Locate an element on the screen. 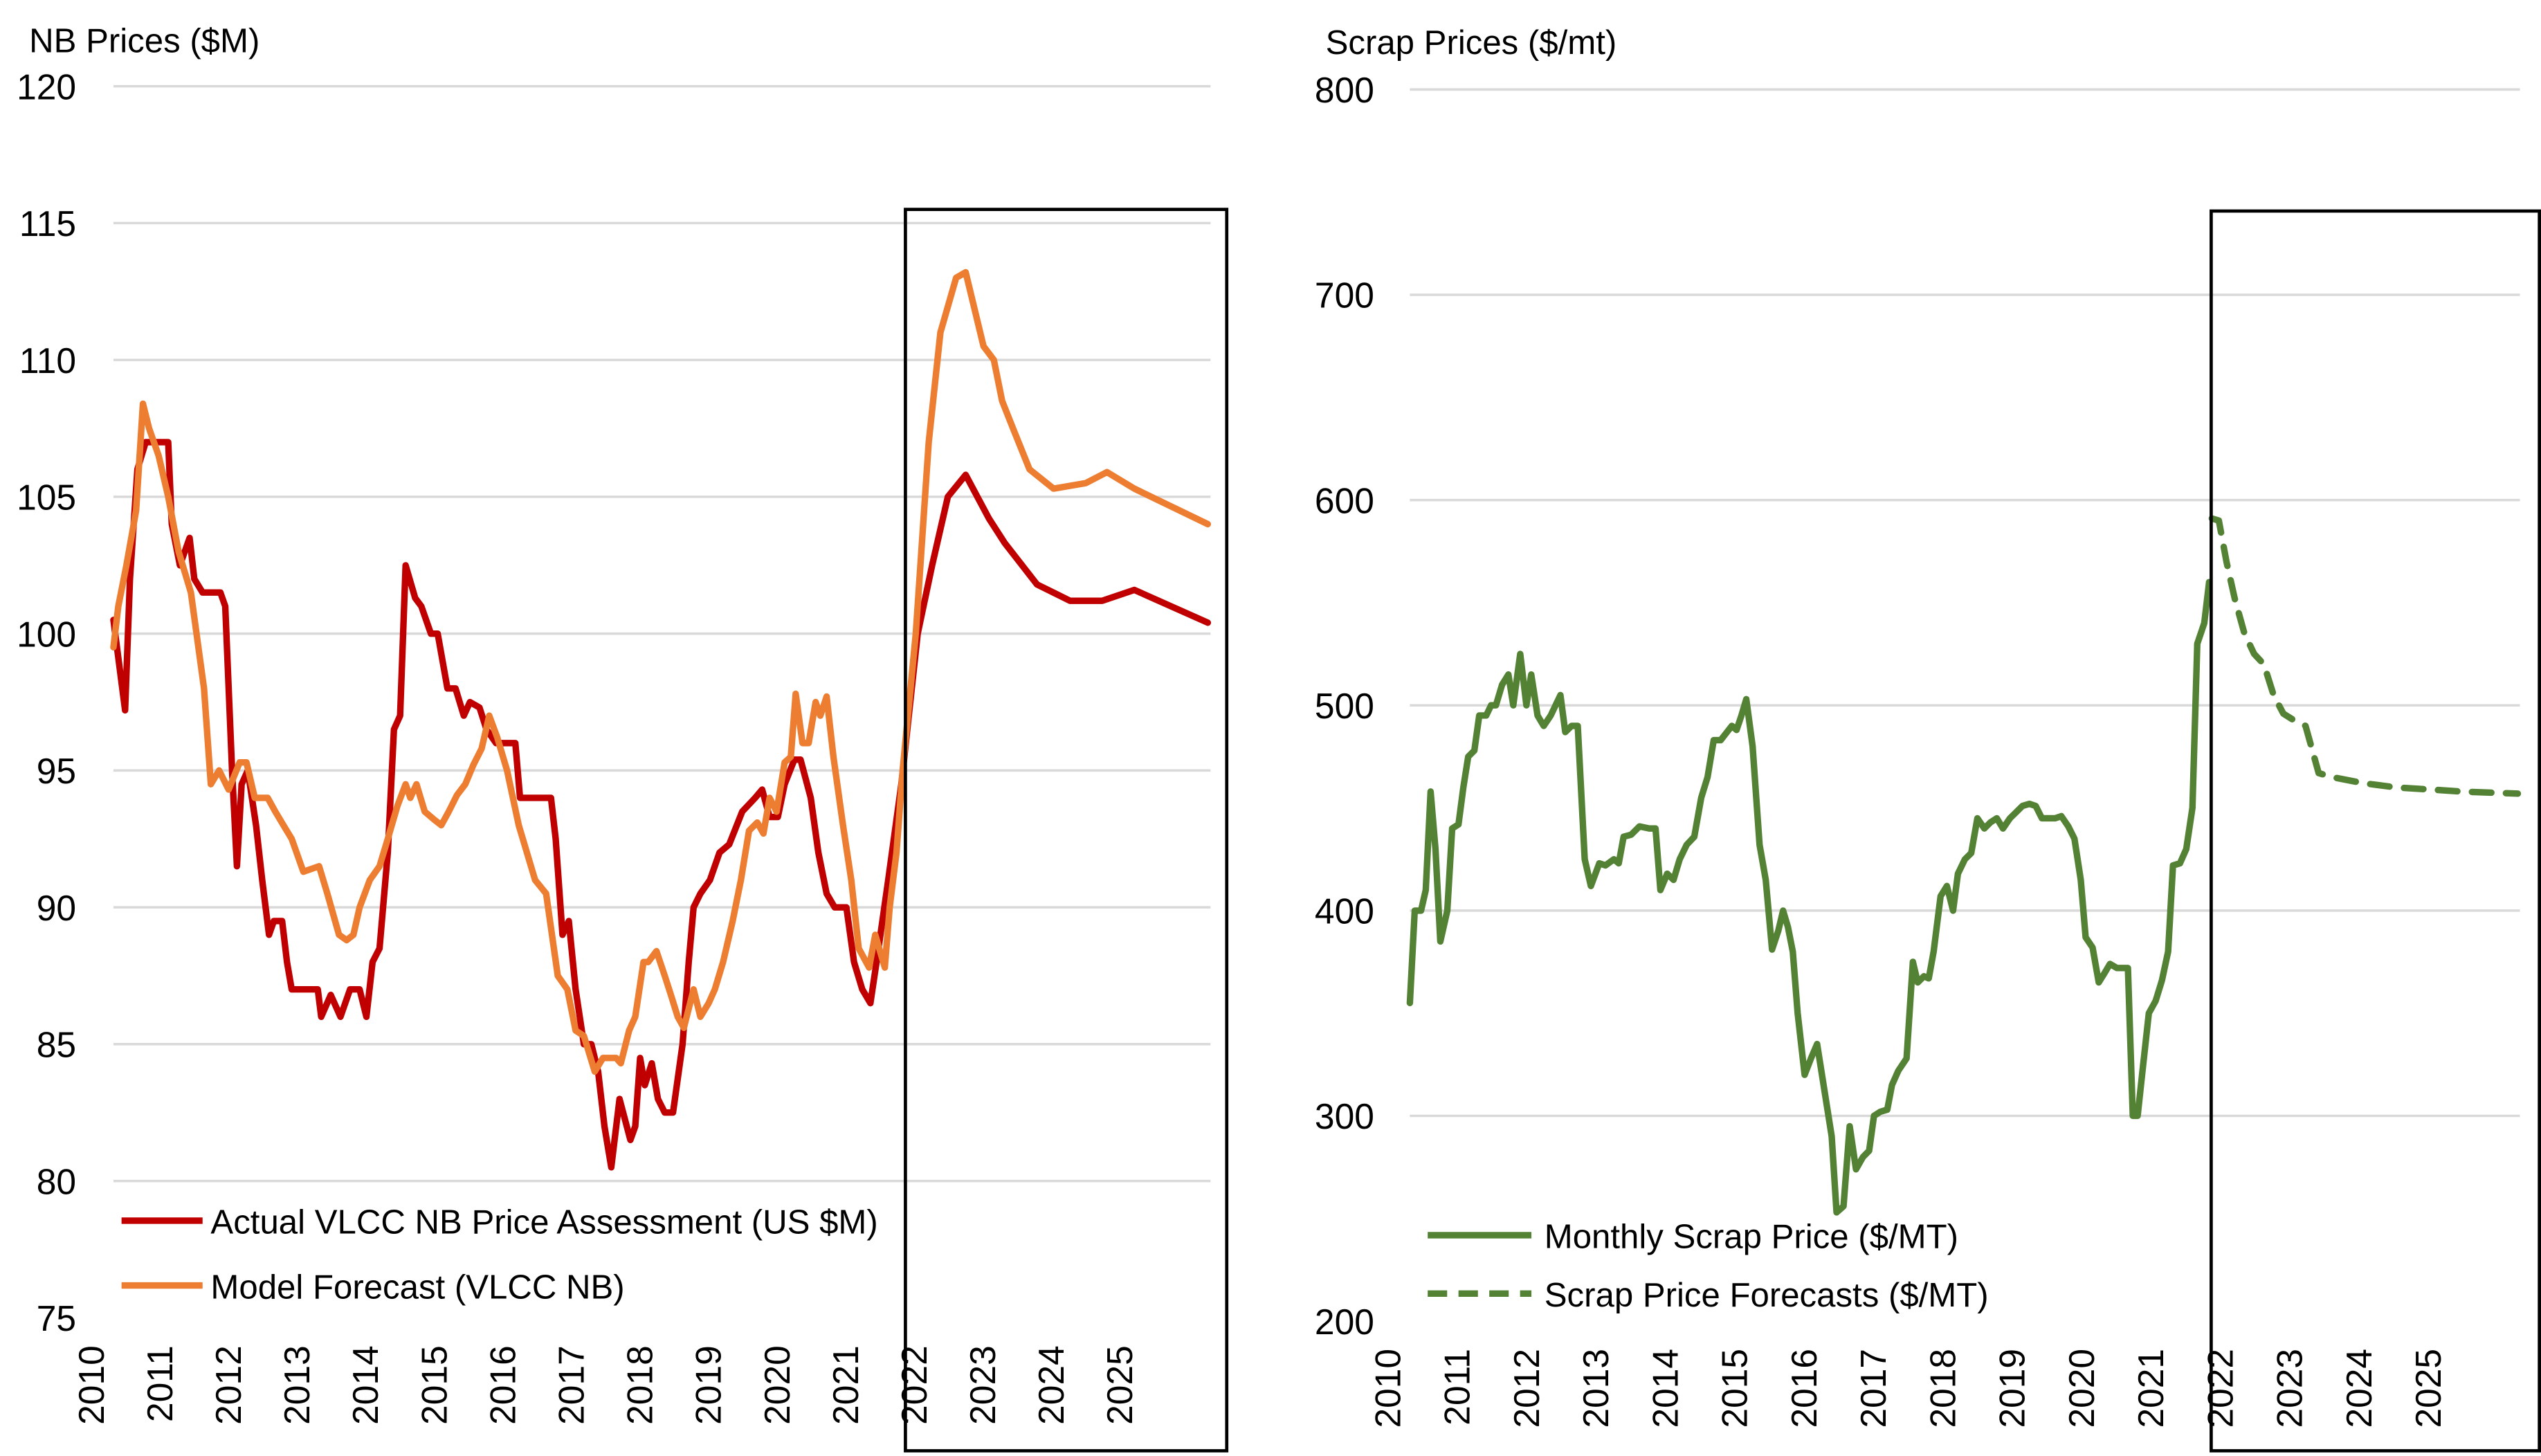 This screenshot has width=2541, height=1456. left-y-axis-title: NB Prices ($M) is located at coordinates (144, 40).